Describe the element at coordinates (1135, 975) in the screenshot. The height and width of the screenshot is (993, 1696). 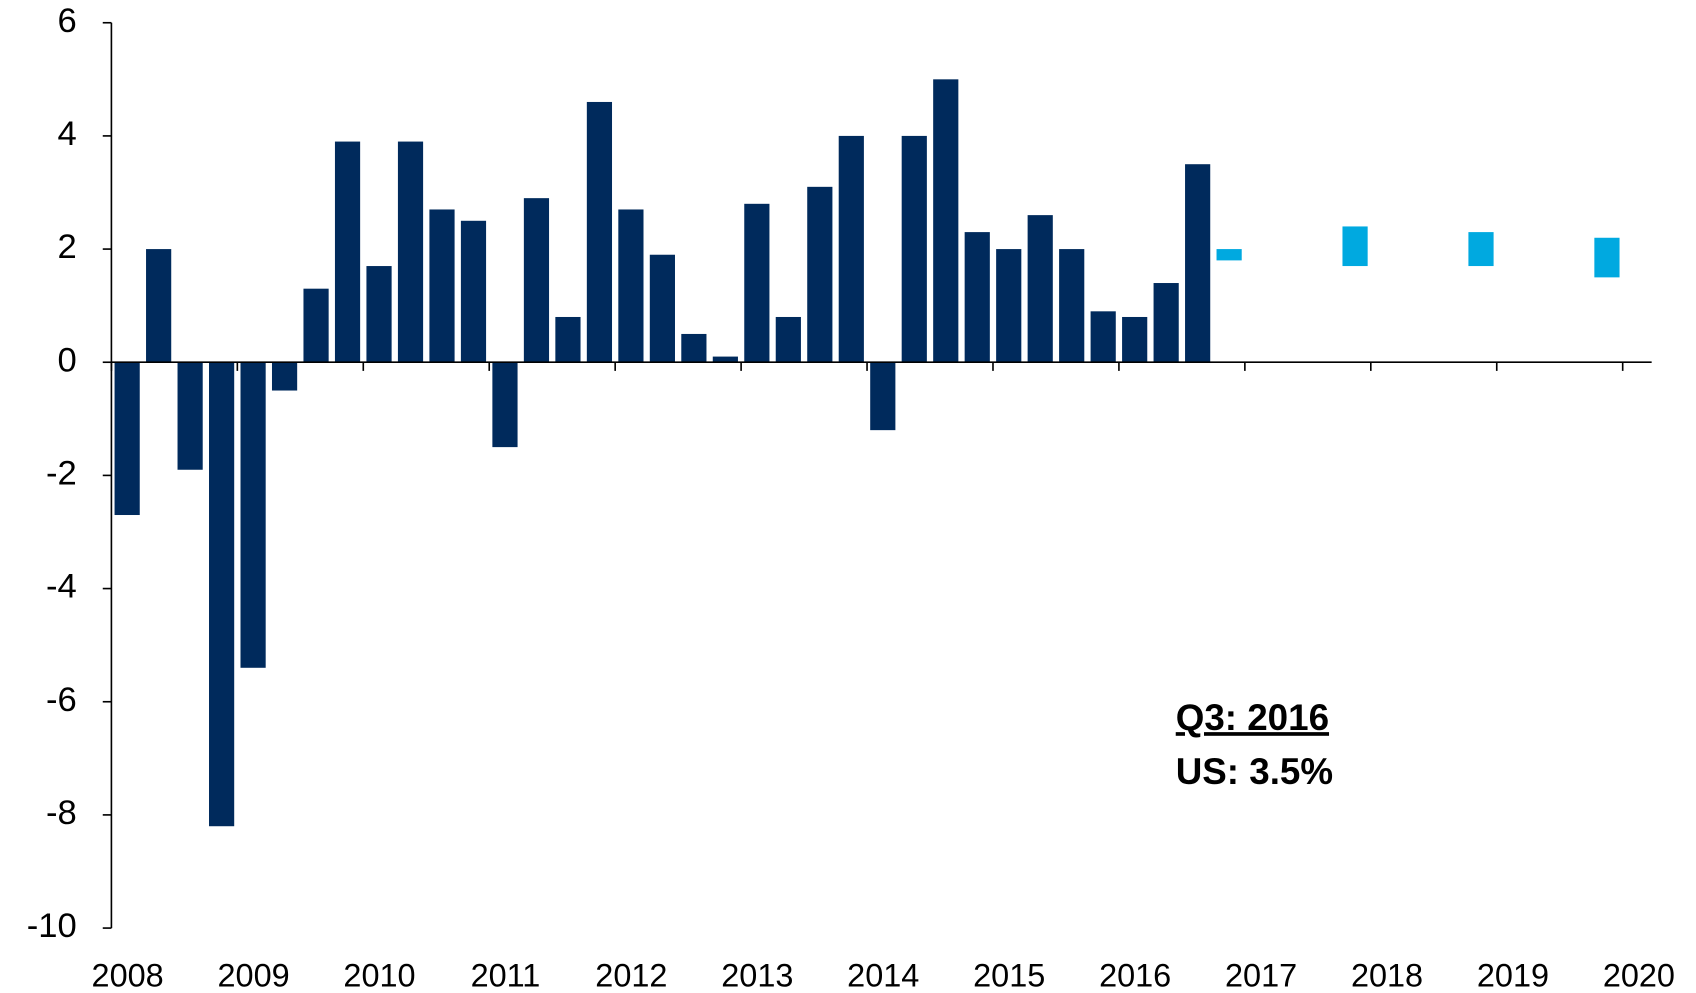
I see `x-tick-label: 2016` at that location.